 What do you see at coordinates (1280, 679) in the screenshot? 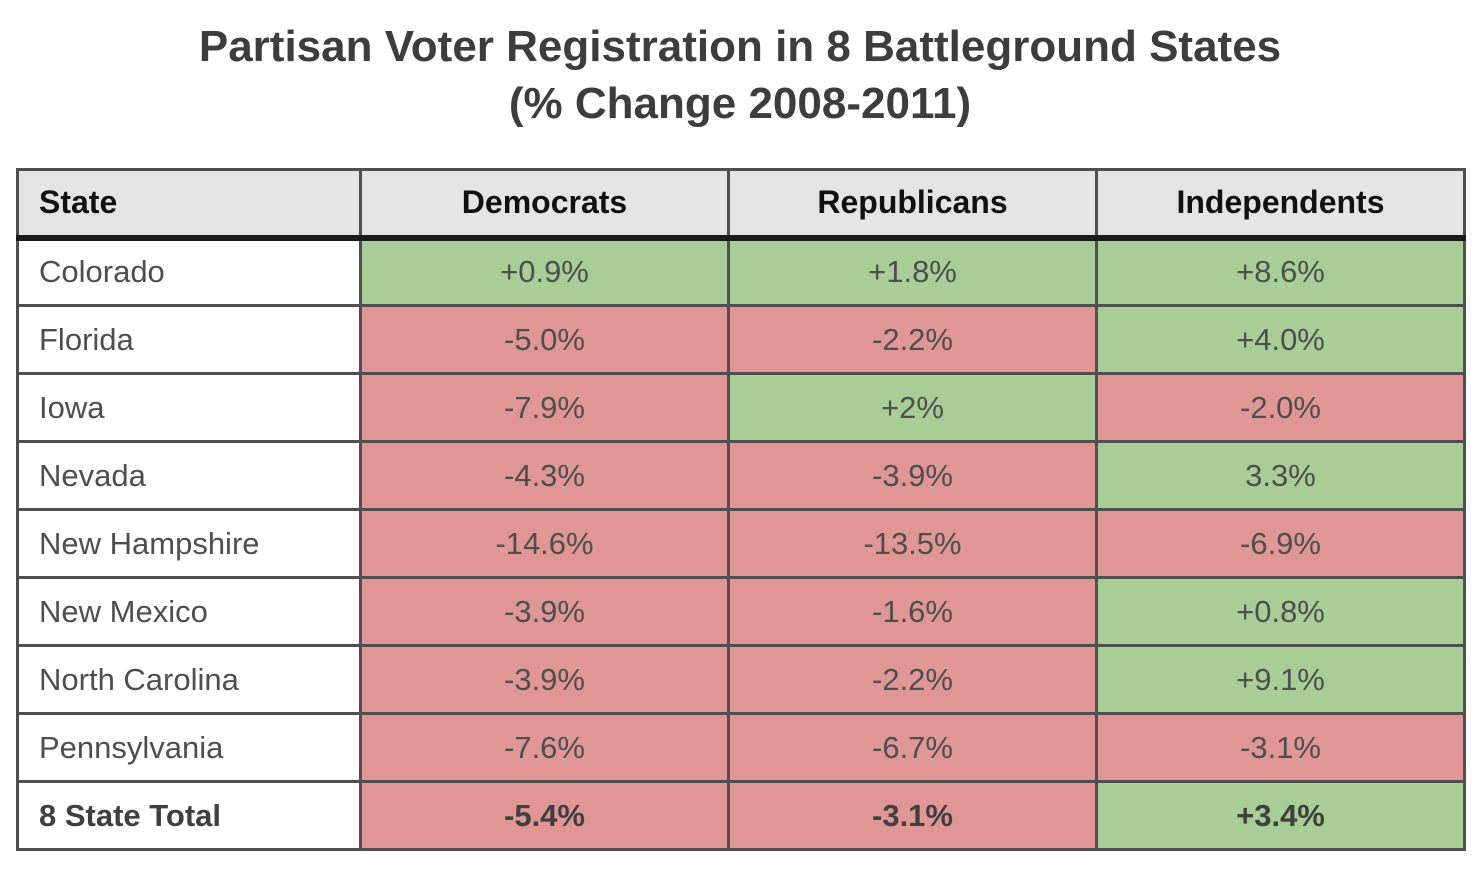
I see `value-cell: +9.1%` at bounding box center [1280, 679].